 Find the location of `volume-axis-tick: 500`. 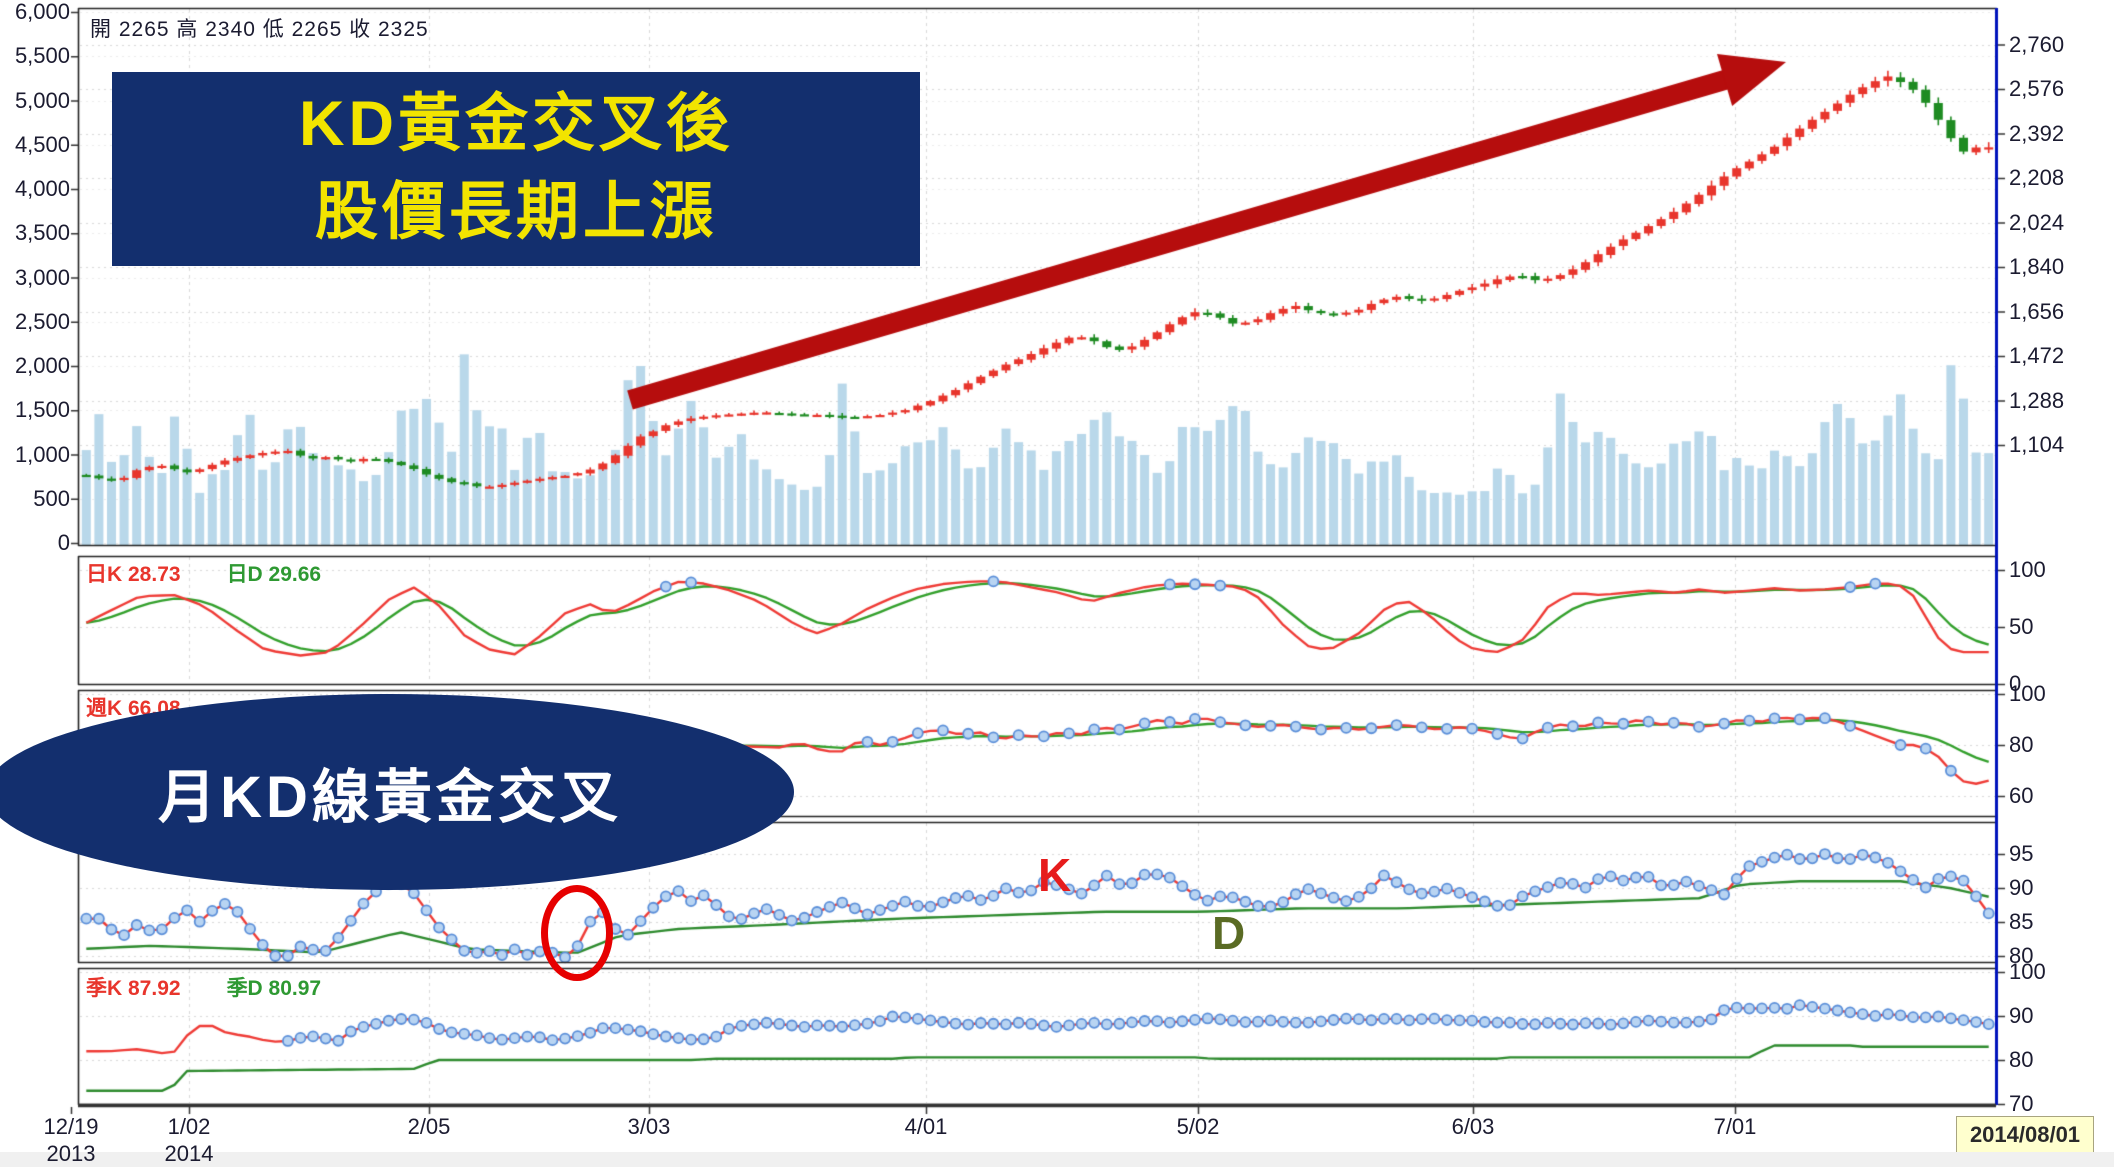

volume-axis-tick: 500 is located at coordinates (51, 498).